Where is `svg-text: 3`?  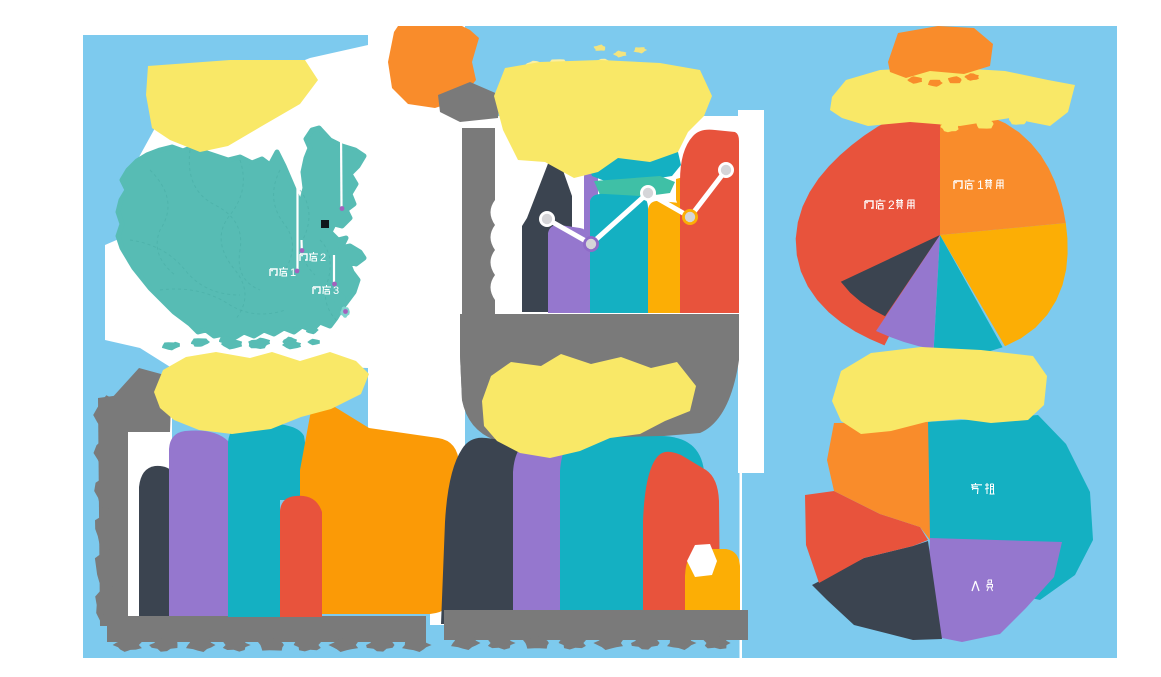
svg-text: 3 is located at coordinates (336, 291).